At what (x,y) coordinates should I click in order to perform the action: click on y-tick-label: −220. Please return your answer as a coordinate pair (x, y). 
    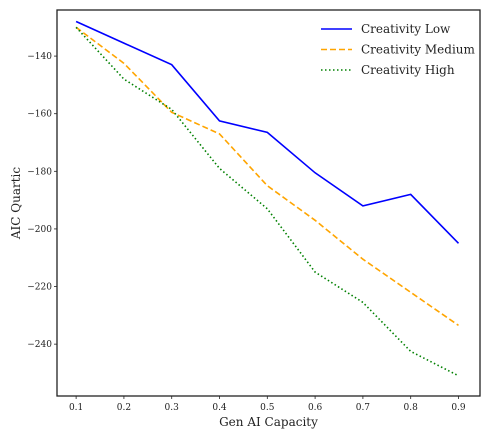
    Looking at the image, I should click on (39, 288).